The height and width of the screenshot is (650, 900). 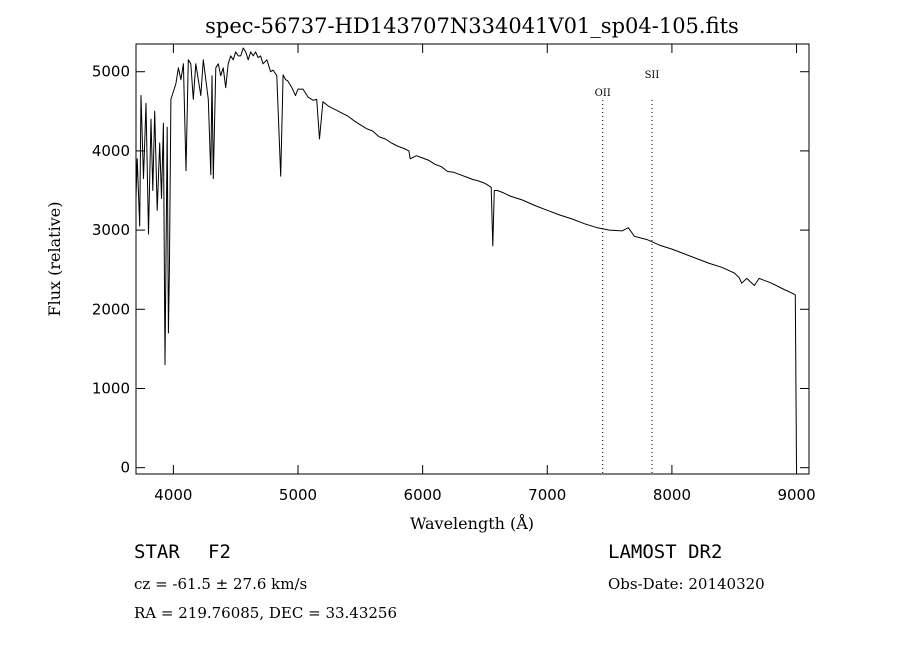 What do you see at coordinates (173, 495) in the screenshot?
I see `x-tick-label: 4000` at bounding box center [173, 495].